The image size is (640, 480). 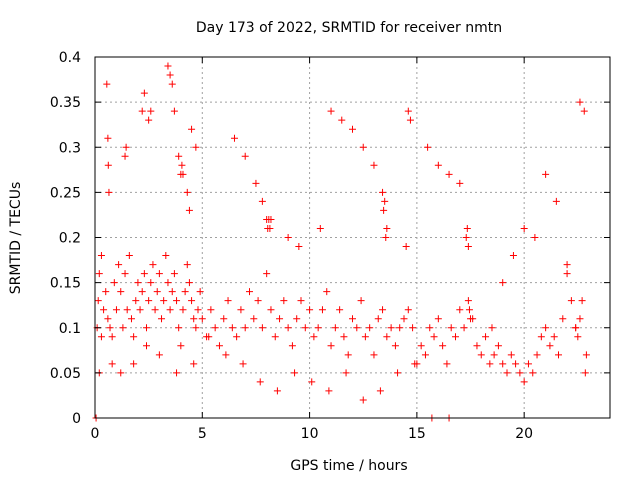 I want to click on x-tick-labels: 0 5 10 15 20, so click(x=312, y=434).